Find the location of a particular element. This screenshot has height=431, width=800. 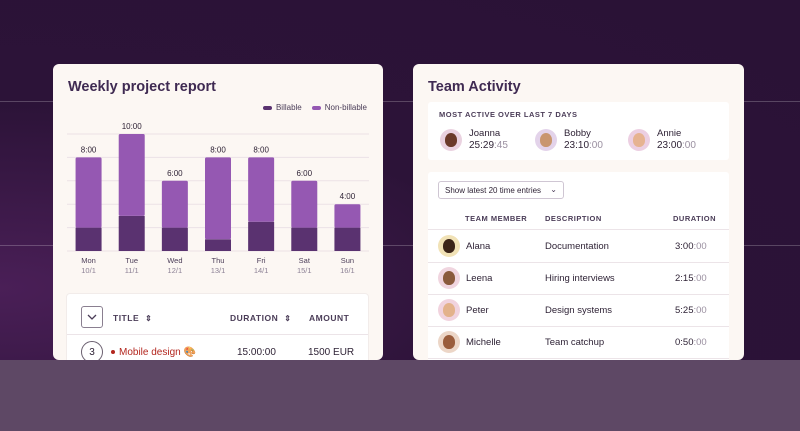

title-column-header: TITLE ⇕ is located at coordinates (132, 318).